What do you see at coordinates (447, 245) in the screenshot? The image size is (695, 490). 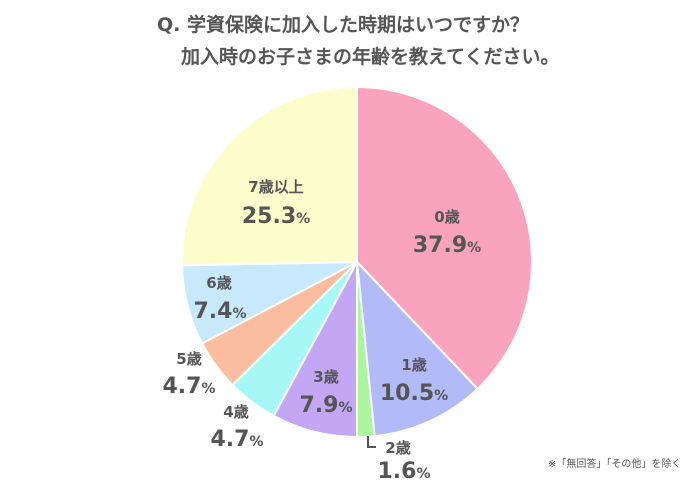 I see `slice-value-0-years: 37.9%` at bounding box center [447, 245].